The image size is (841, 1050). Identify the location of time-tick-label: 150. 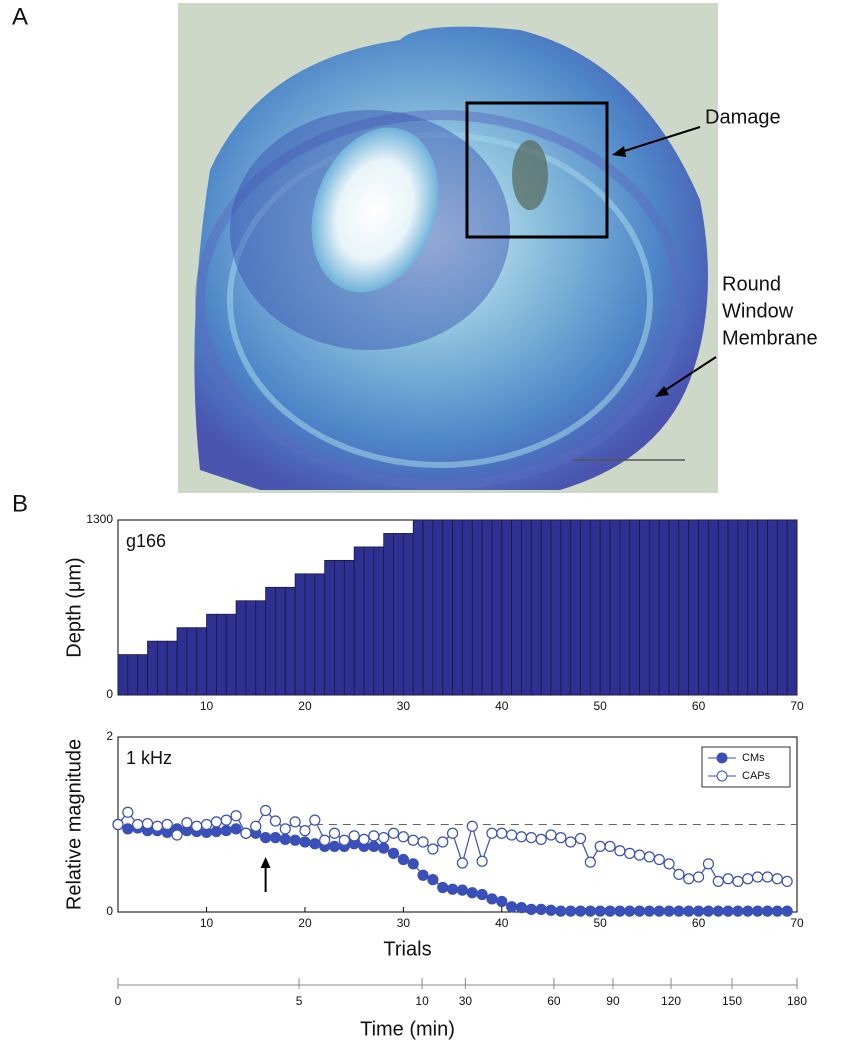
(732, 1001).